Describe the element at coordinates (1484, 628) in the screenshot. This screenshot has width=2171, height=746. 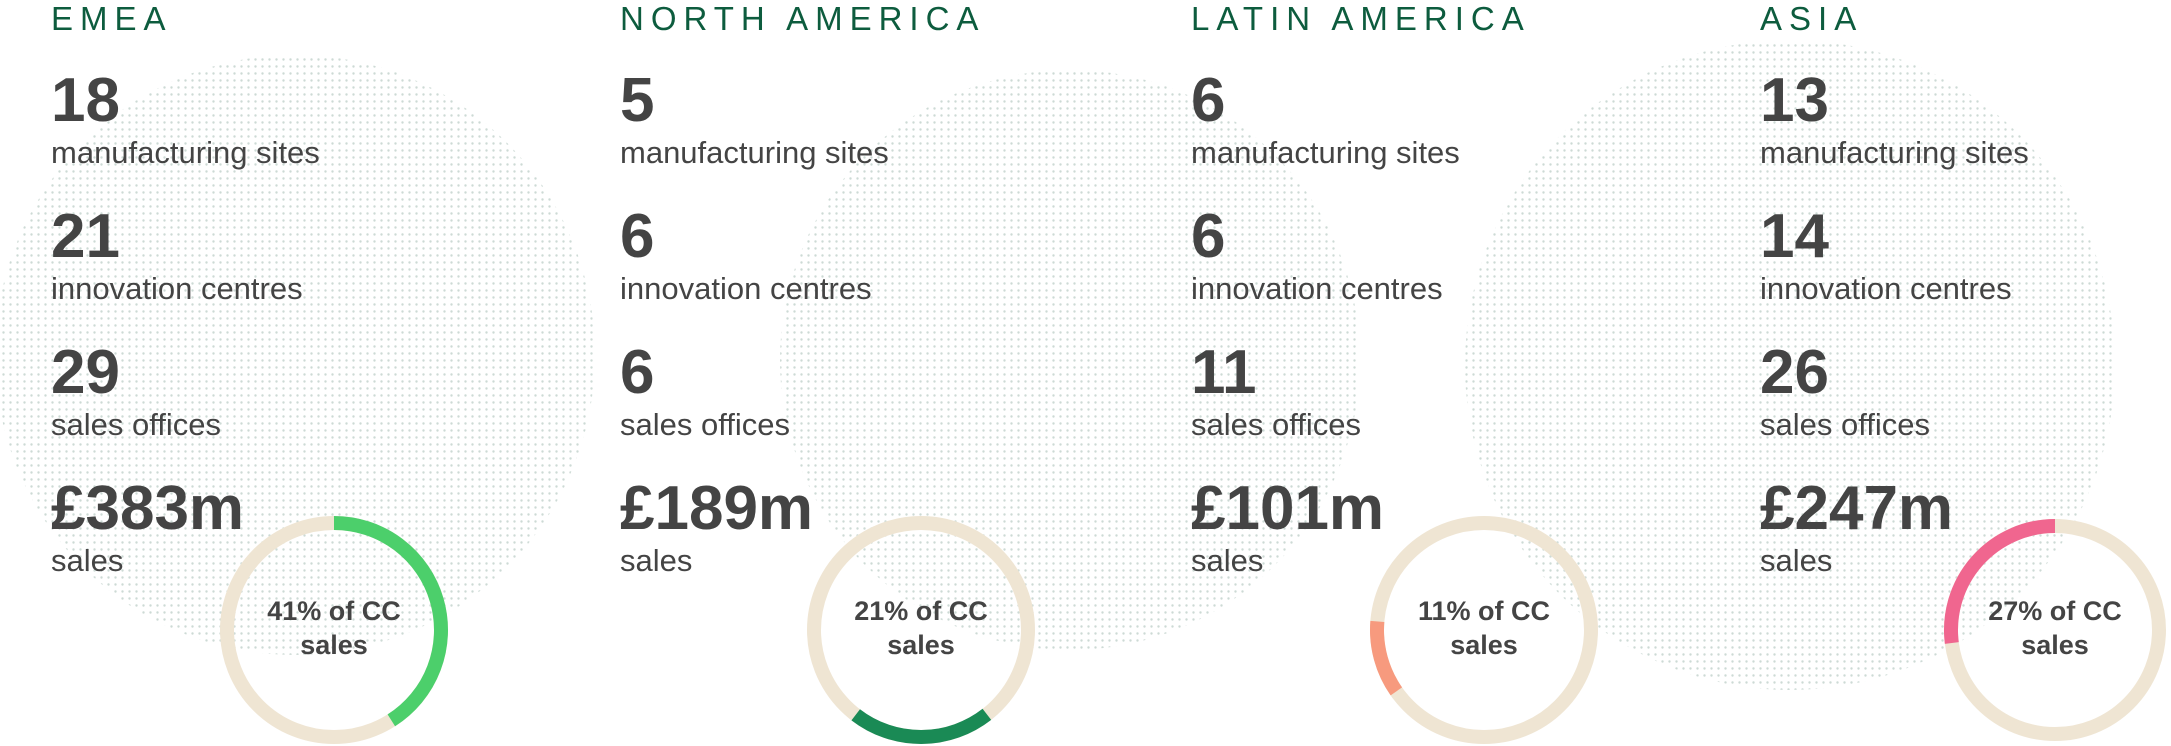
I see `share-label: 11% of CC sales` at that location.